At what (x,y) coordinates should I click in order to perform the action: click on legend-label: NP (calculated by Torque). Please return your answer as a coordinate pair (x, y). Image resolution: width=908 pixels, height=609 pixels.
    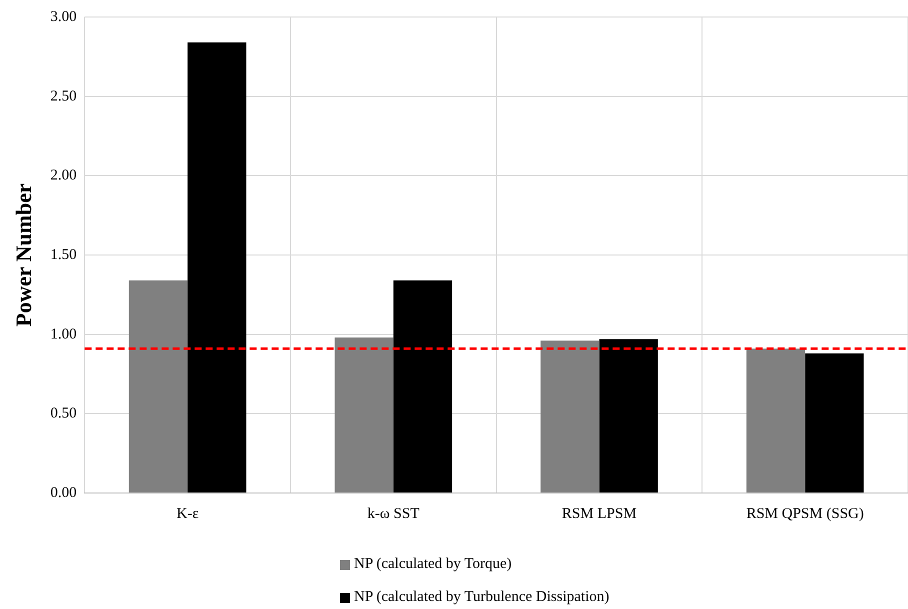
    Looking at the image, I should click on (433, 564).